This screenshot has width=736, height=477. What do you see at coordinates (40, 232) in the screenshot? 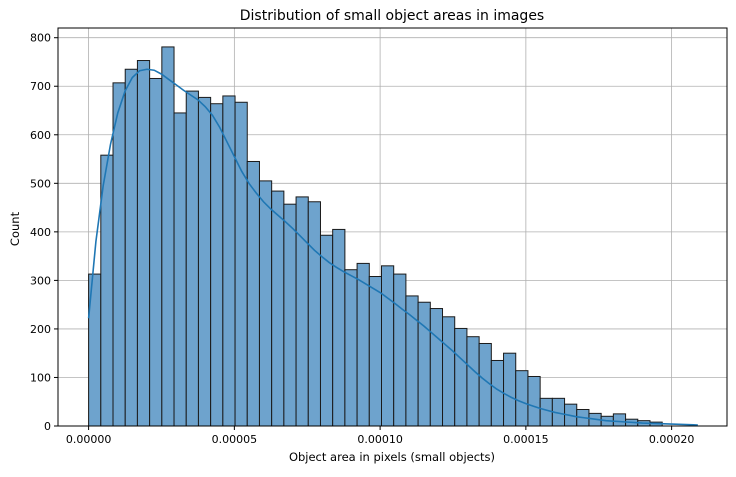
I see `y-tick-label: 400` at bounding box center [40, 232].